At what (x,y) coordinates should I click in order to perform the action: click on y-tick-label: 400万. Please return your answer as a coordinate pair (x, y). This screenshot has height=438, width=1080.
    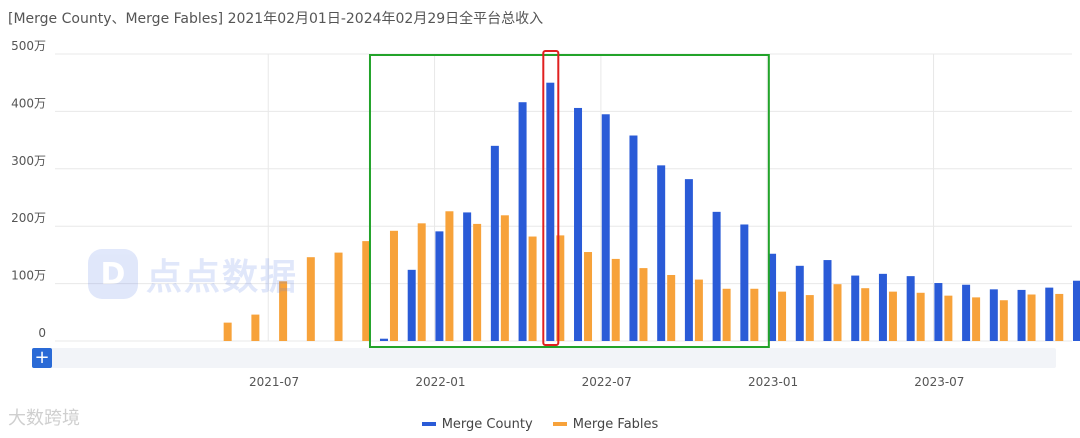
    Looking at the image, I should click on (28, 103).